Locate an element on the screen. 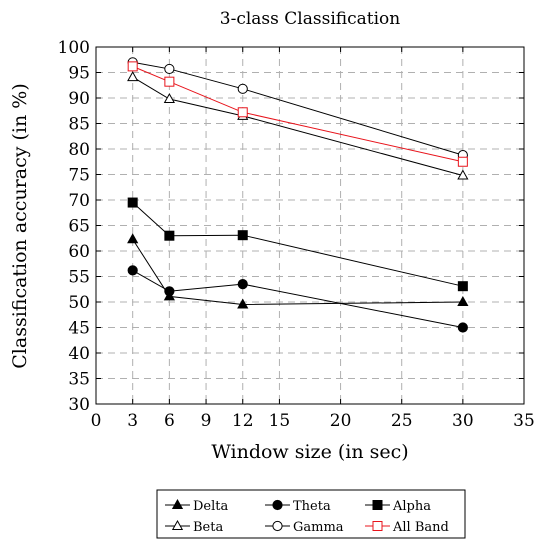  y-tick-label: 70 is located at coordinates (79, 201).